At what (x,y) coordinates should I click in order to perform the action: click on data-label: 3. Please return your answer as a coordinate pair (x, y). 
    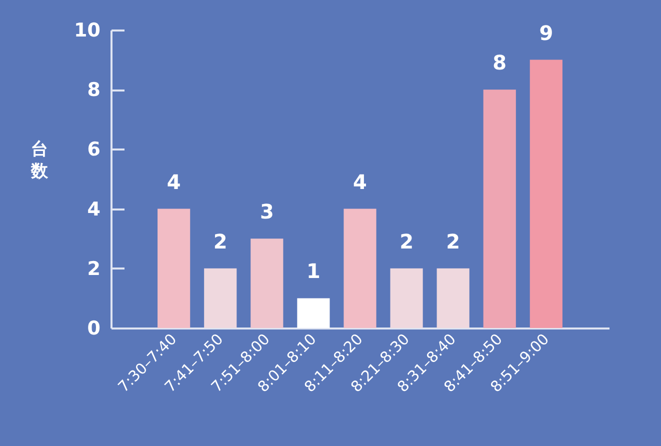
    Looking at the image, I should click on (267, 212).